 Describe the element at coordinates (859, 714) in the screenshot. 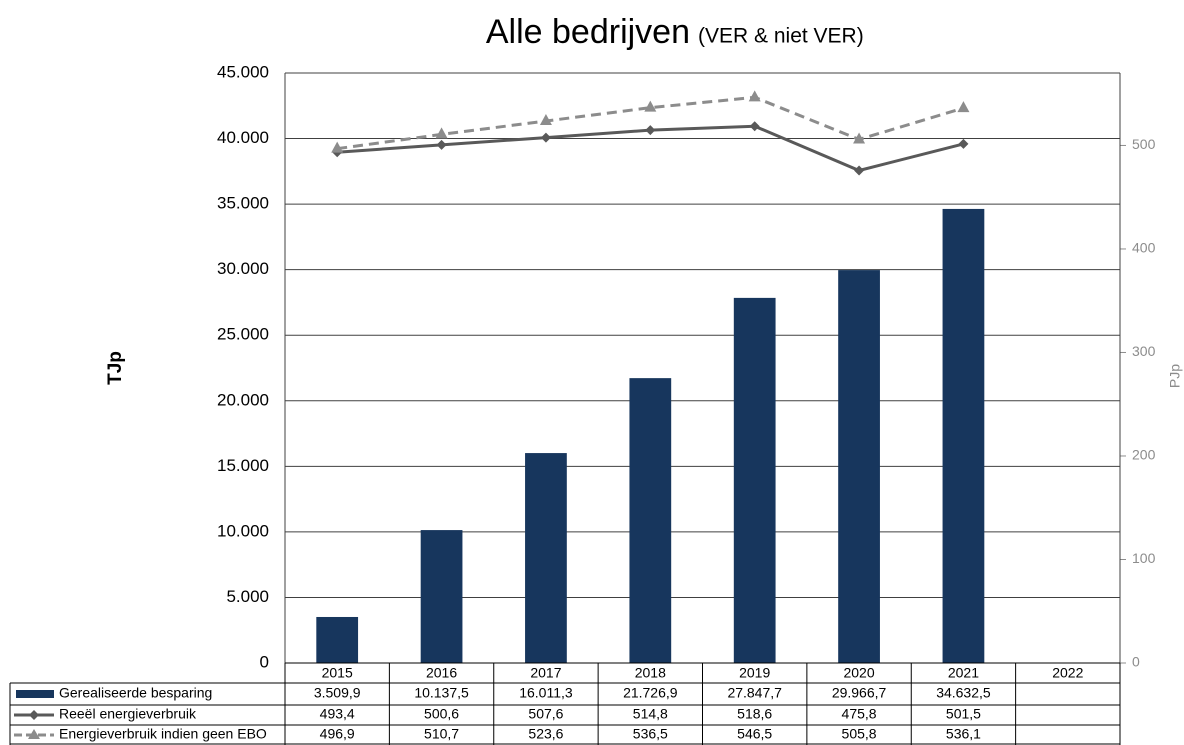

I see `table-value: 475,8` at that location.